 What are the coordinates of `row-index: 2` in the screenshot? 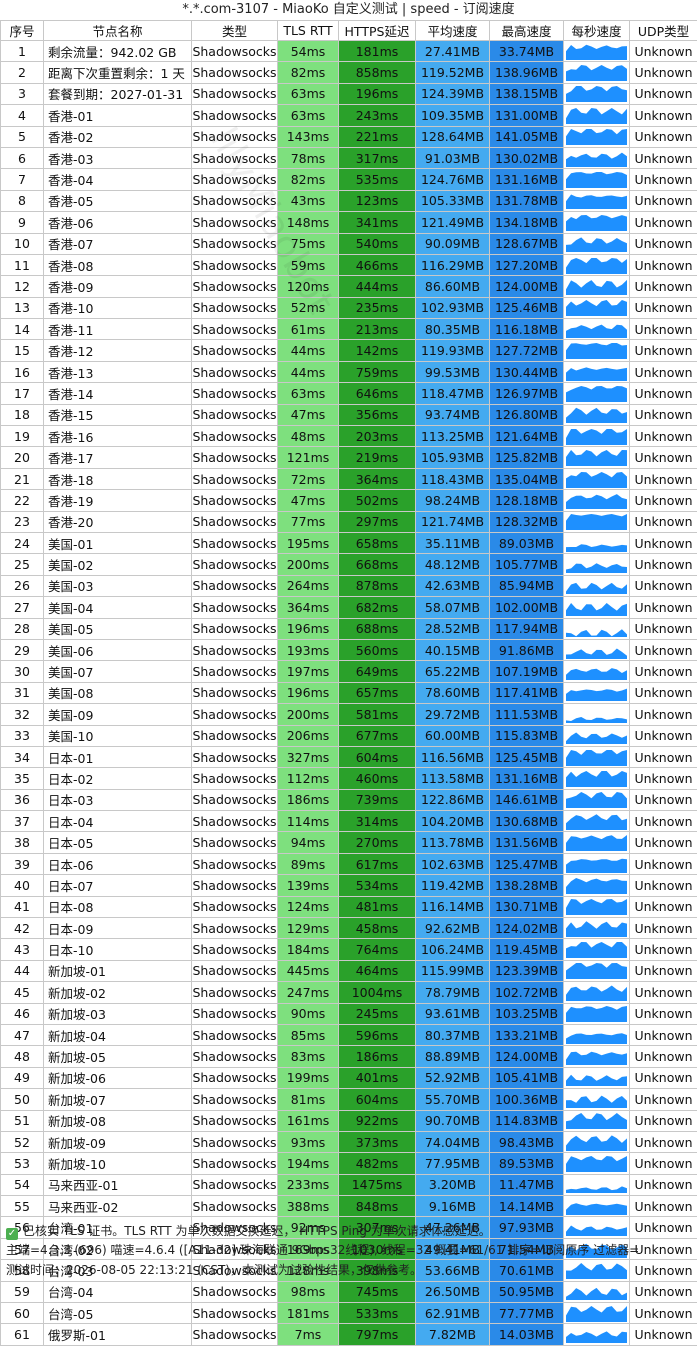 It's located at (22, 72).